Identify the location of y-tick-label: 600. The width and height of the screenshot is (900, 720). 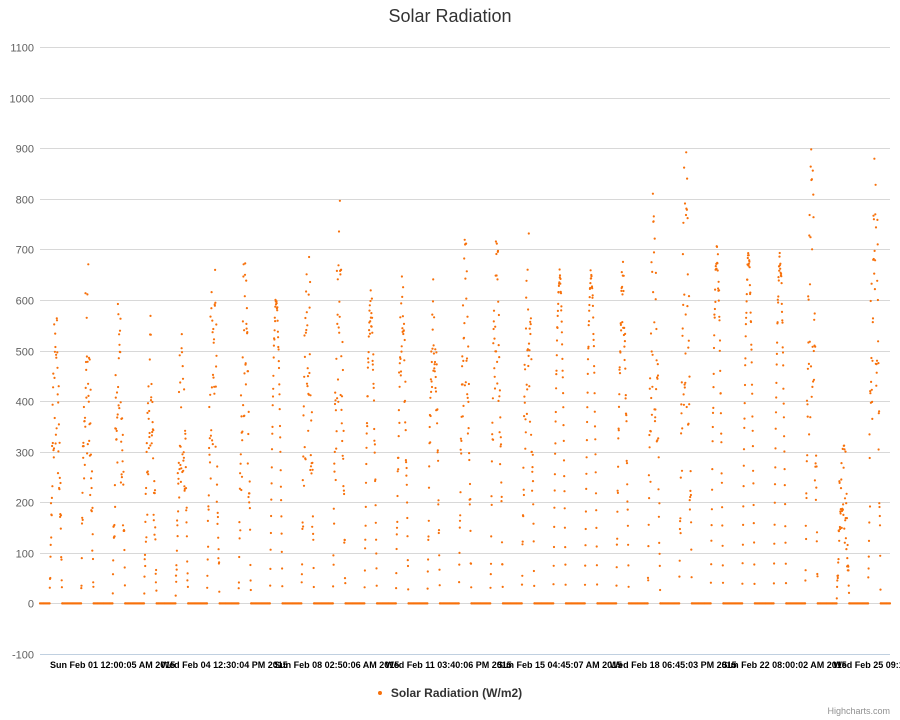
(25, 302).